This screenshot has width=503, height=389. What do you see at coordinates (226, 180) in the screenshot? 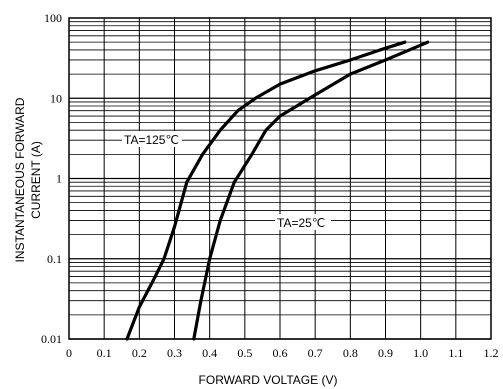
I see `annotations: TA=125℃ TA=25℃` at bounding box center [226, 180].